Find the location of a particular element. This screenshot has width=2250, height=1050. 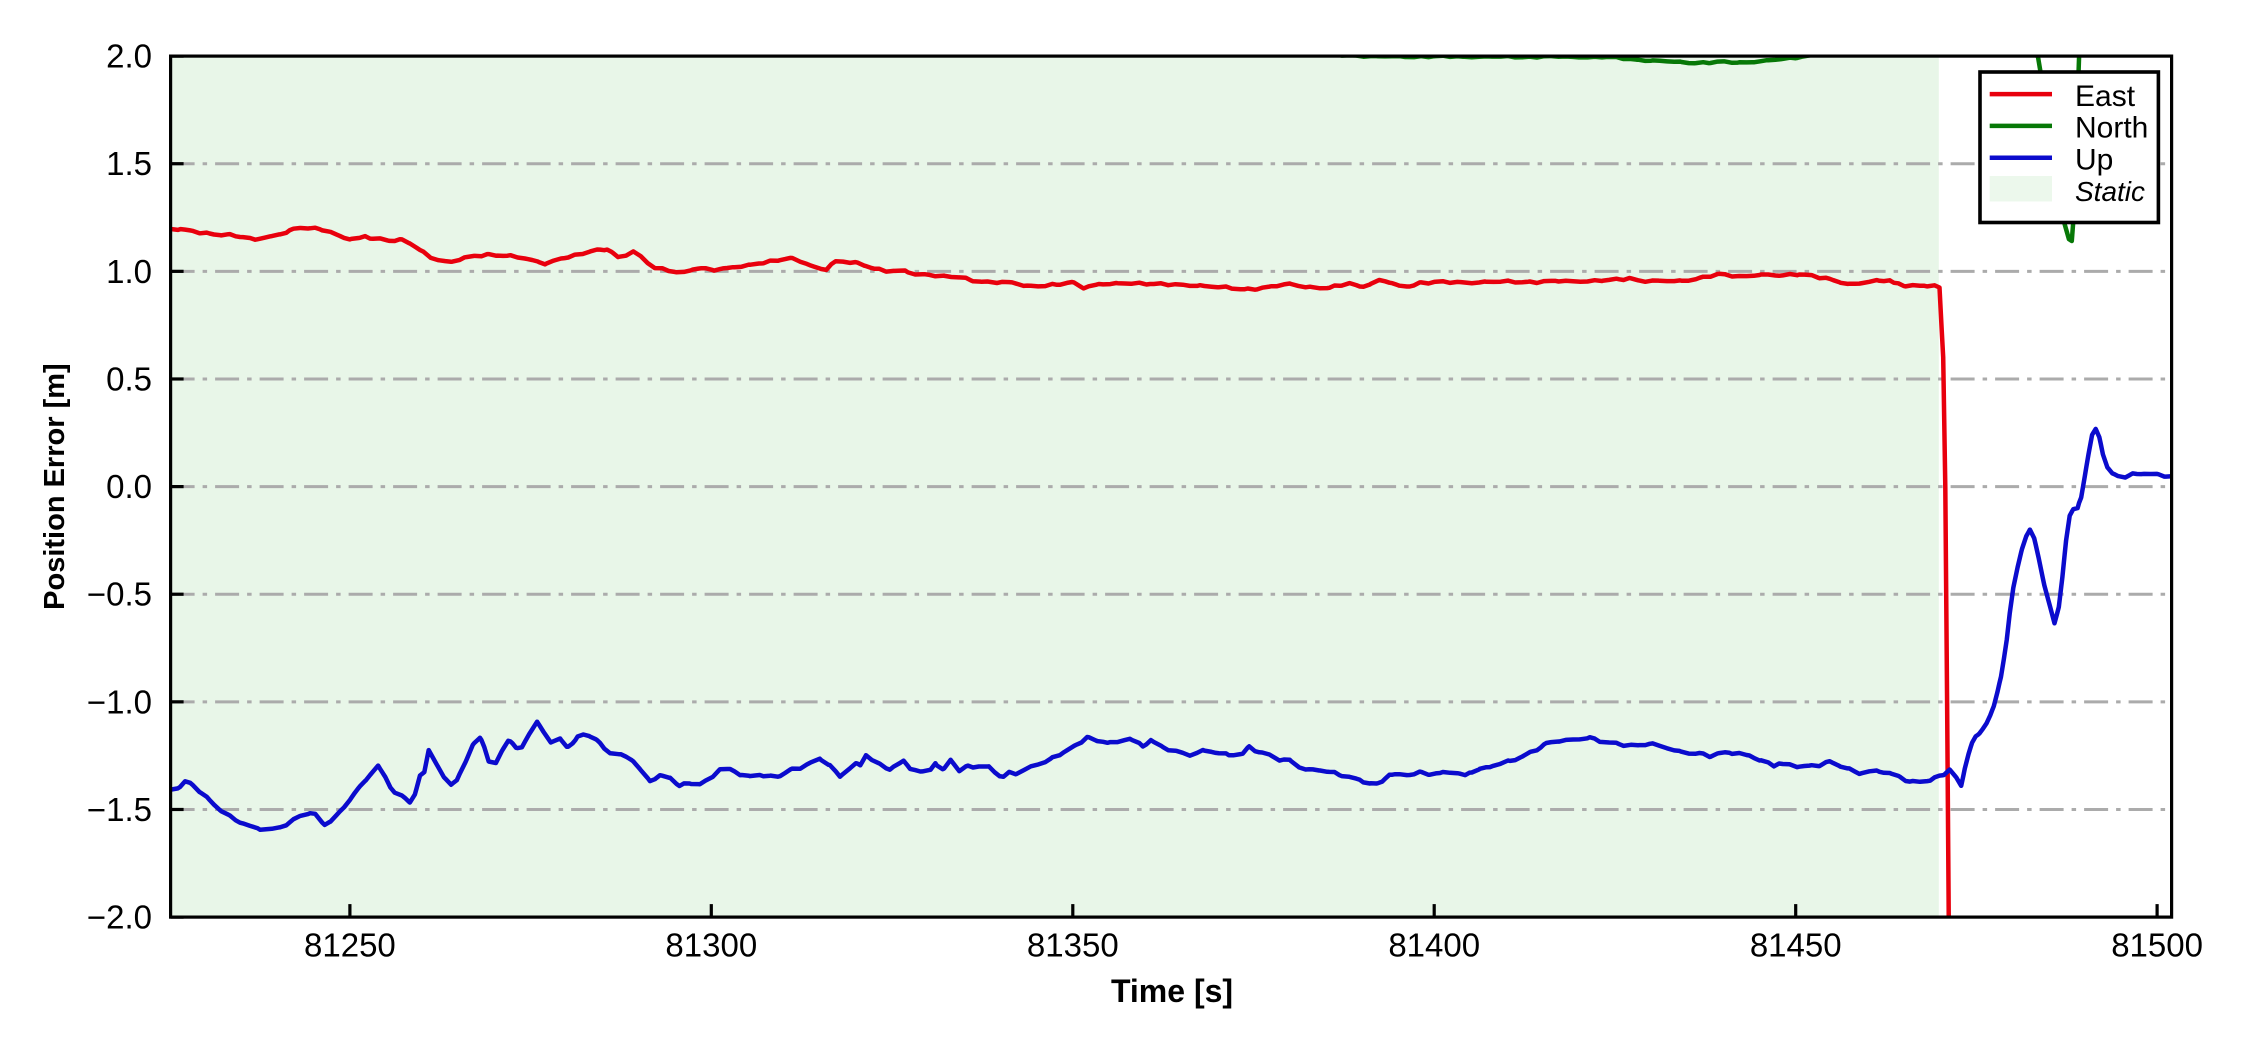

svg-text: Time [s] is located at coordinates (1172, 991).